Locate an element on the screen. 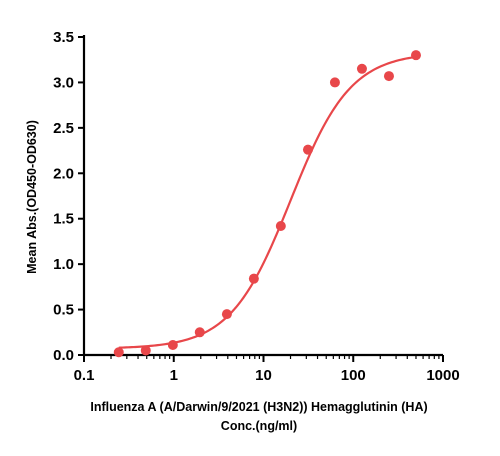  y-tick-label: 0.0 is located at coordinates (63, 355).